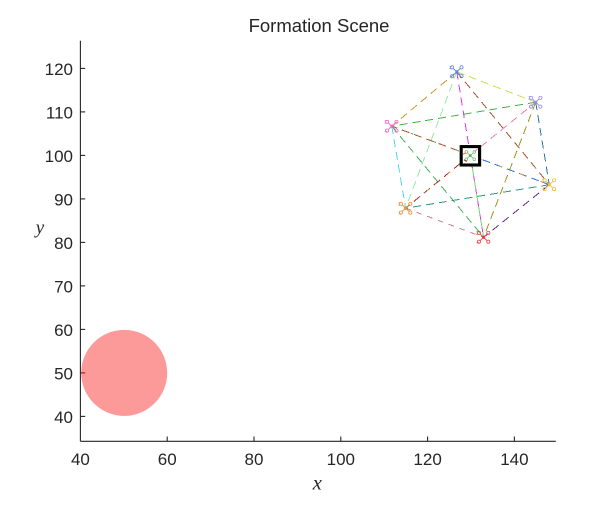 Image resolution: width=614 pixels, height=505 pixels. What do you see at coordinates (63, 199) in the screenshot?
I see `svg-text: 90` at bounding box center [63, 199].